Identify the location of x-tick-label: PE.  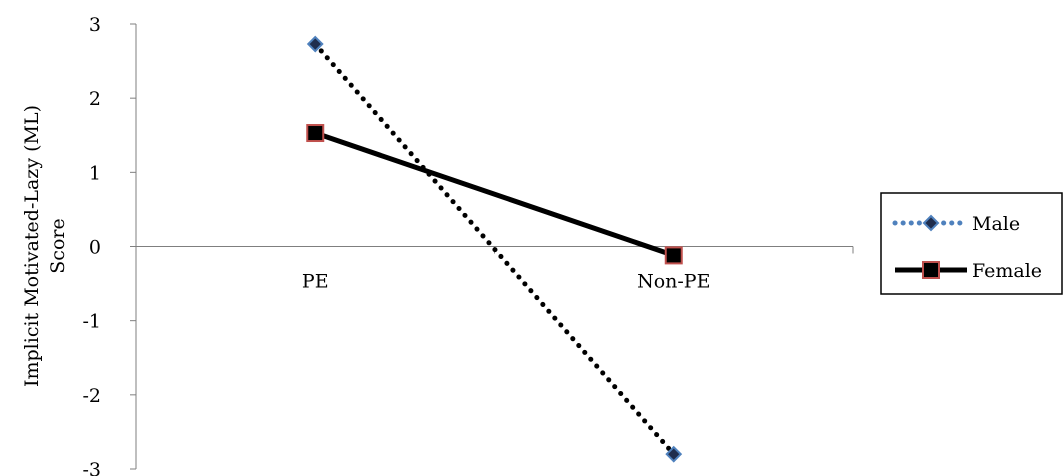
(315, 282).